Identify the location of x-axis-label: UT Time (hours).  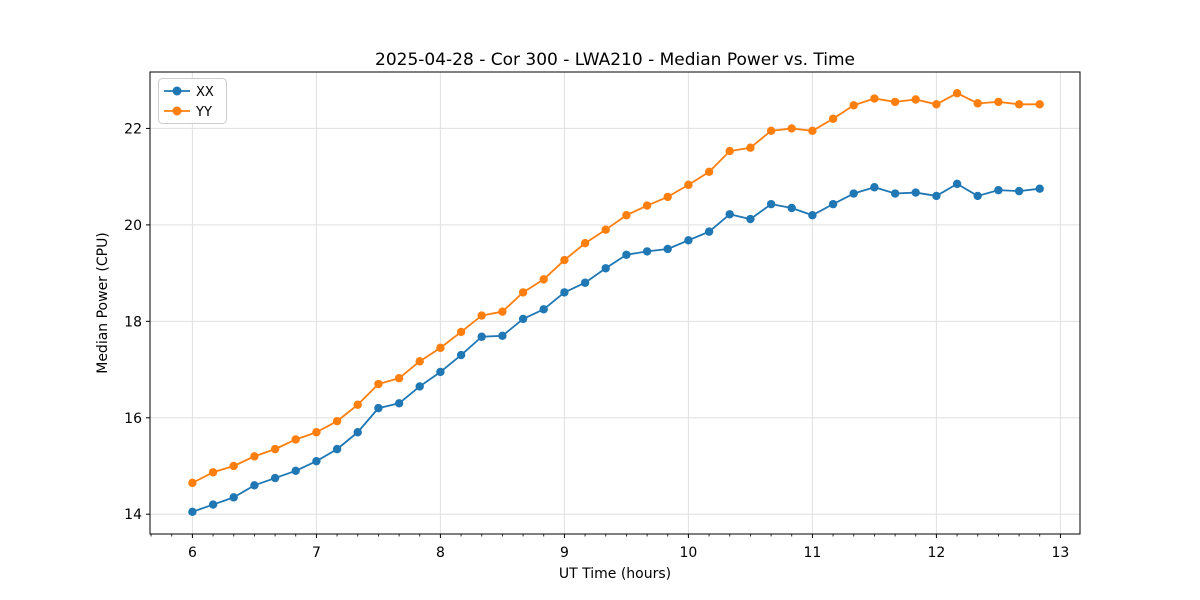
(615, 574).